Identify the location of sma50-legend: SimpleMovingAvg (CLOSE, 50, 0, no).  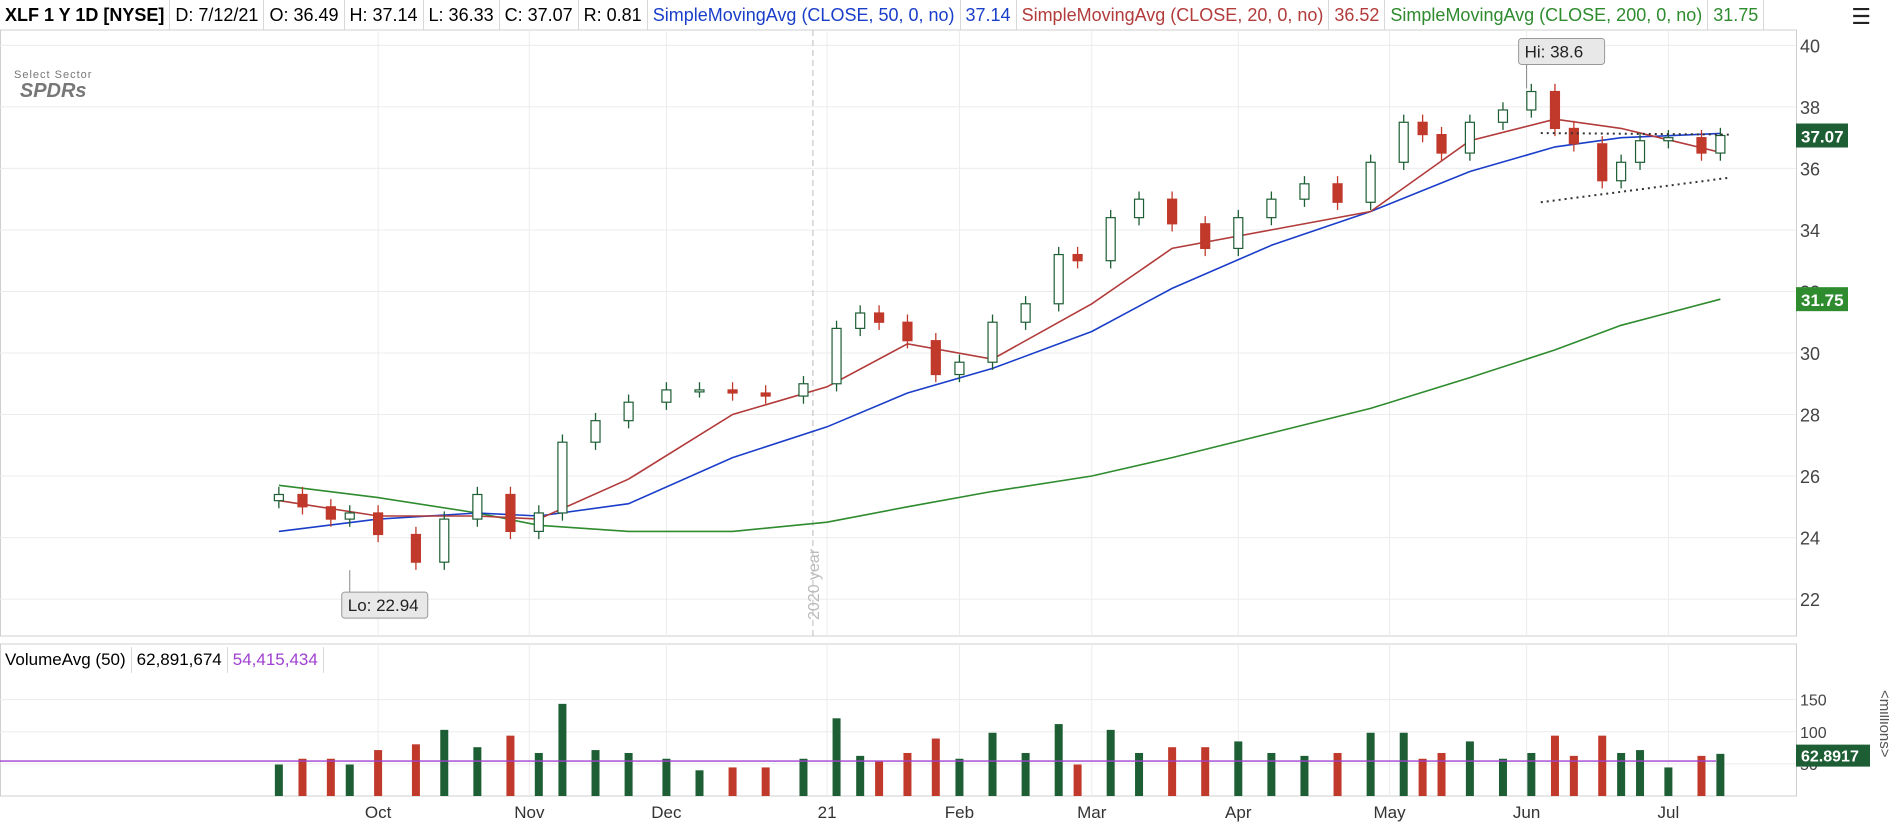
(804, 15).